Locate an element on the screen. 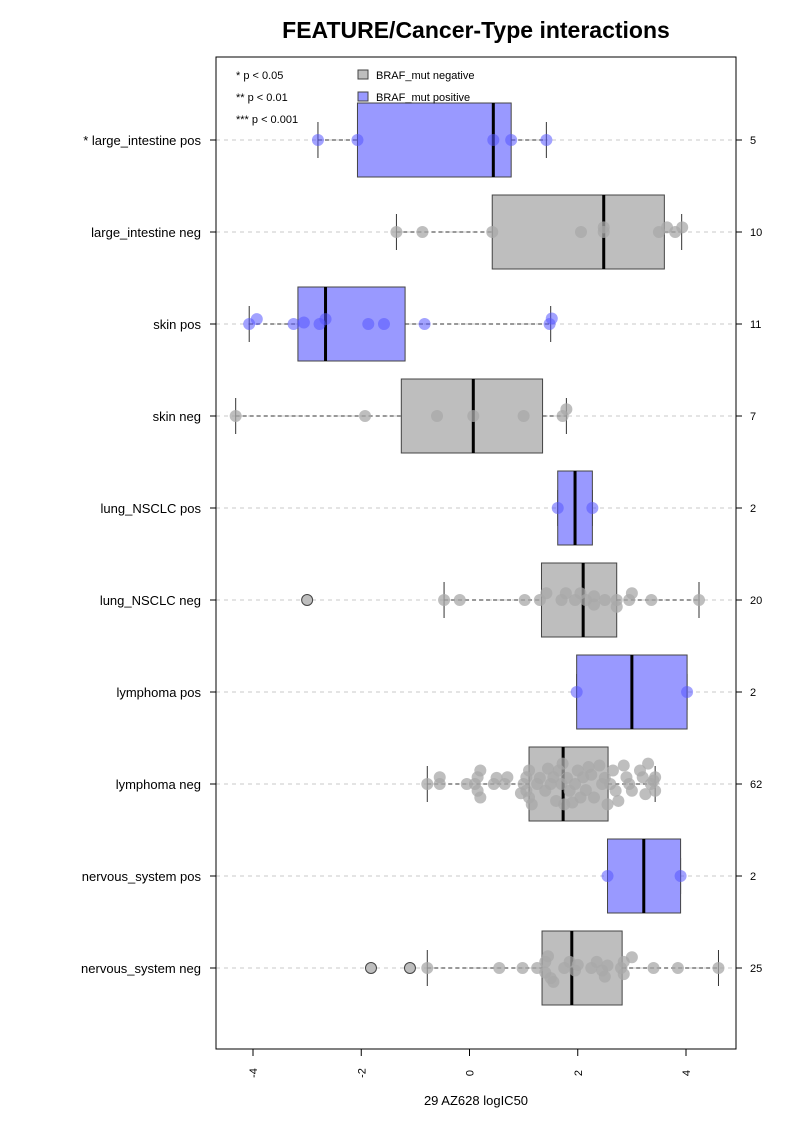 This screenshot has width=793, height=1122. y-tick-label: large_intestine neg is located at coordinates (146, 232).